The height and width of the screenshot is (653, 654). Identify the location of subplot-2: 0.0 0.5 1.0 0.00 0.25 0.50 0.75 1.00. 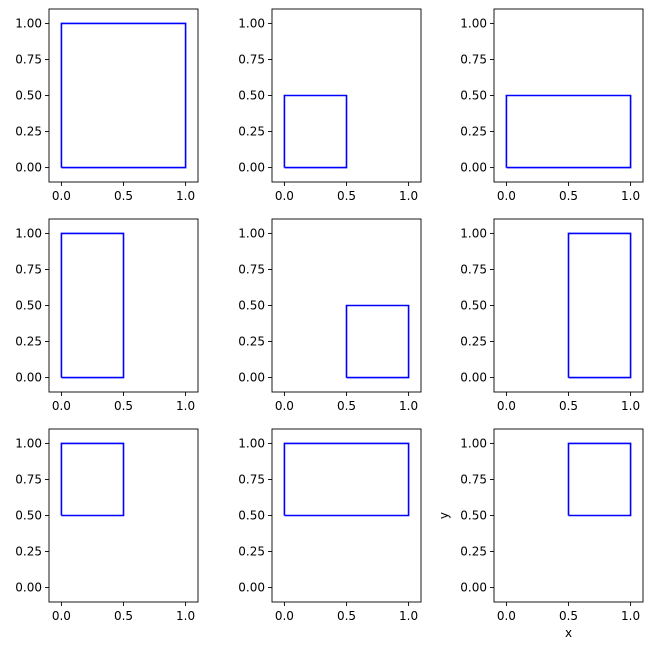
(330, 105).